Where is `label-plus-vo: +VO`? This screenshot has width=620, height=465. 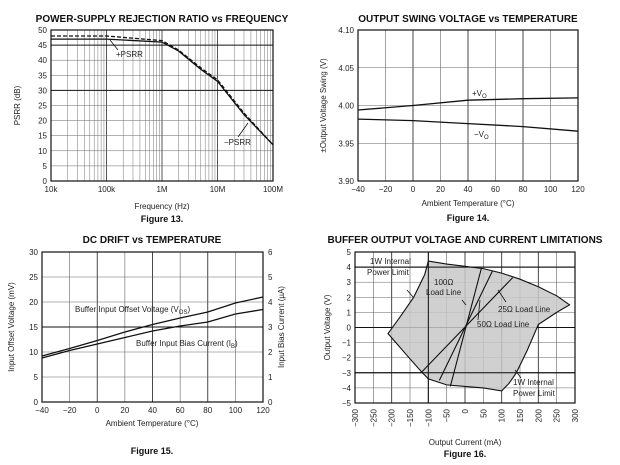 label-plus-vo: +VO is located at coordinates (479, 94).